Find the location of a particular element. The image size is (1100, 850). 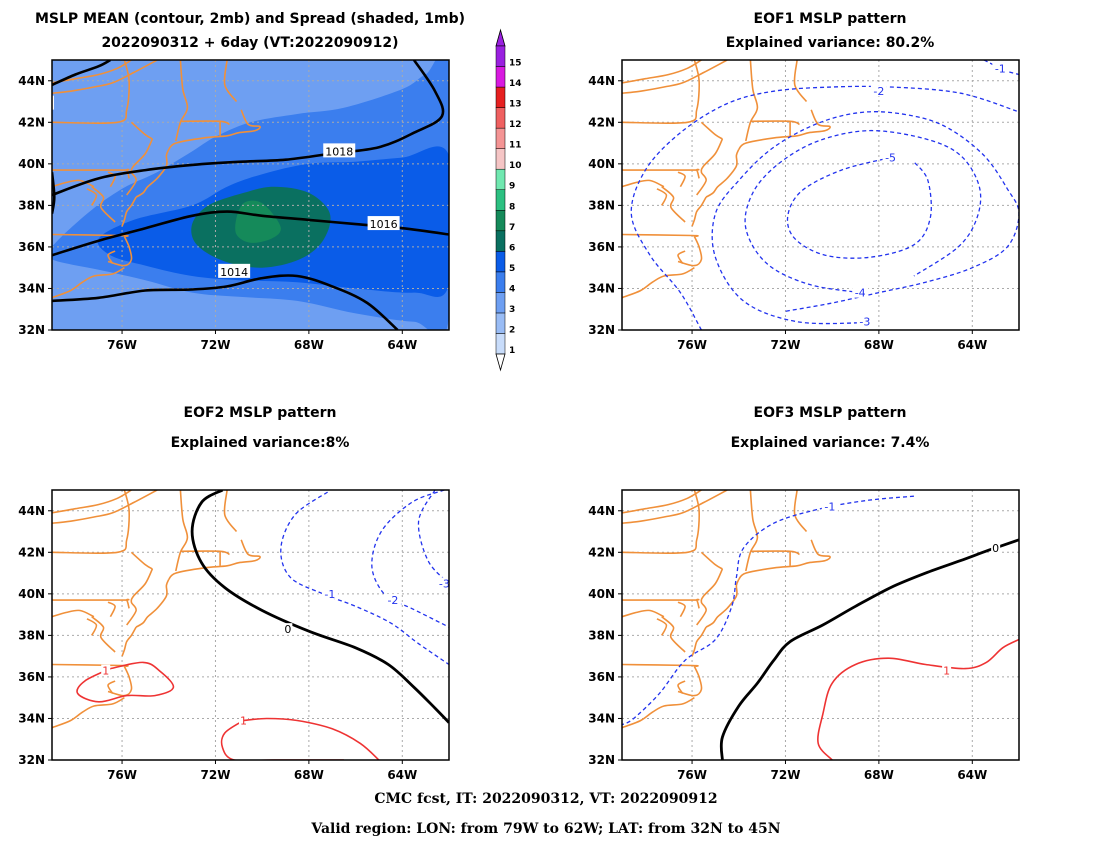

contour-label: 1018 is located at coordinates (38, 104).